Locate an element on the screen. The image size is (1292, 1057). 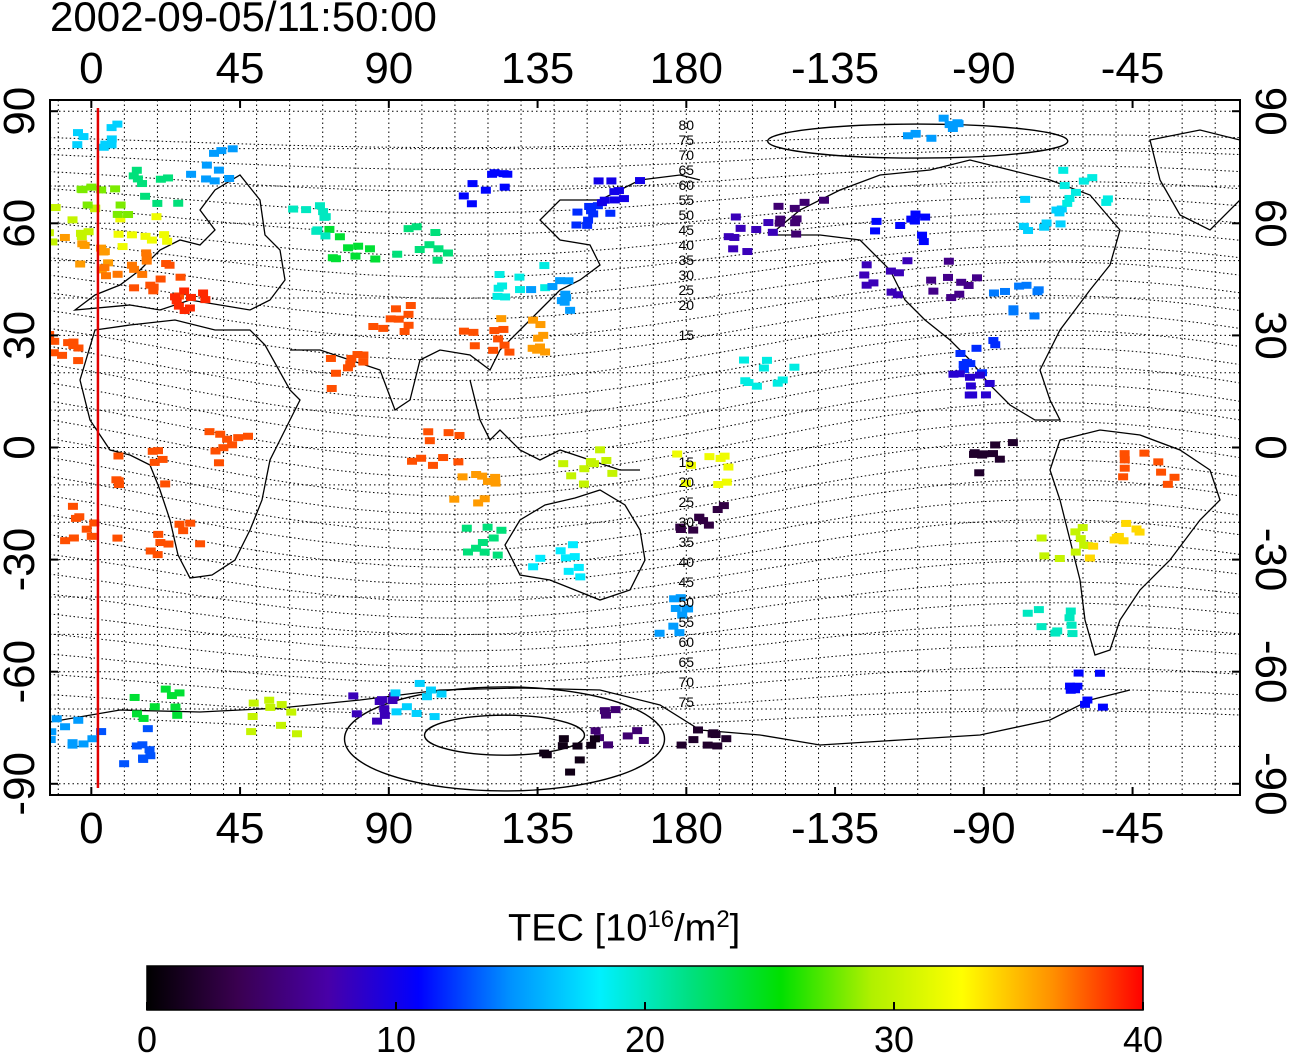
latitude-label-right: -30 is located at coordinates (1269, 560).